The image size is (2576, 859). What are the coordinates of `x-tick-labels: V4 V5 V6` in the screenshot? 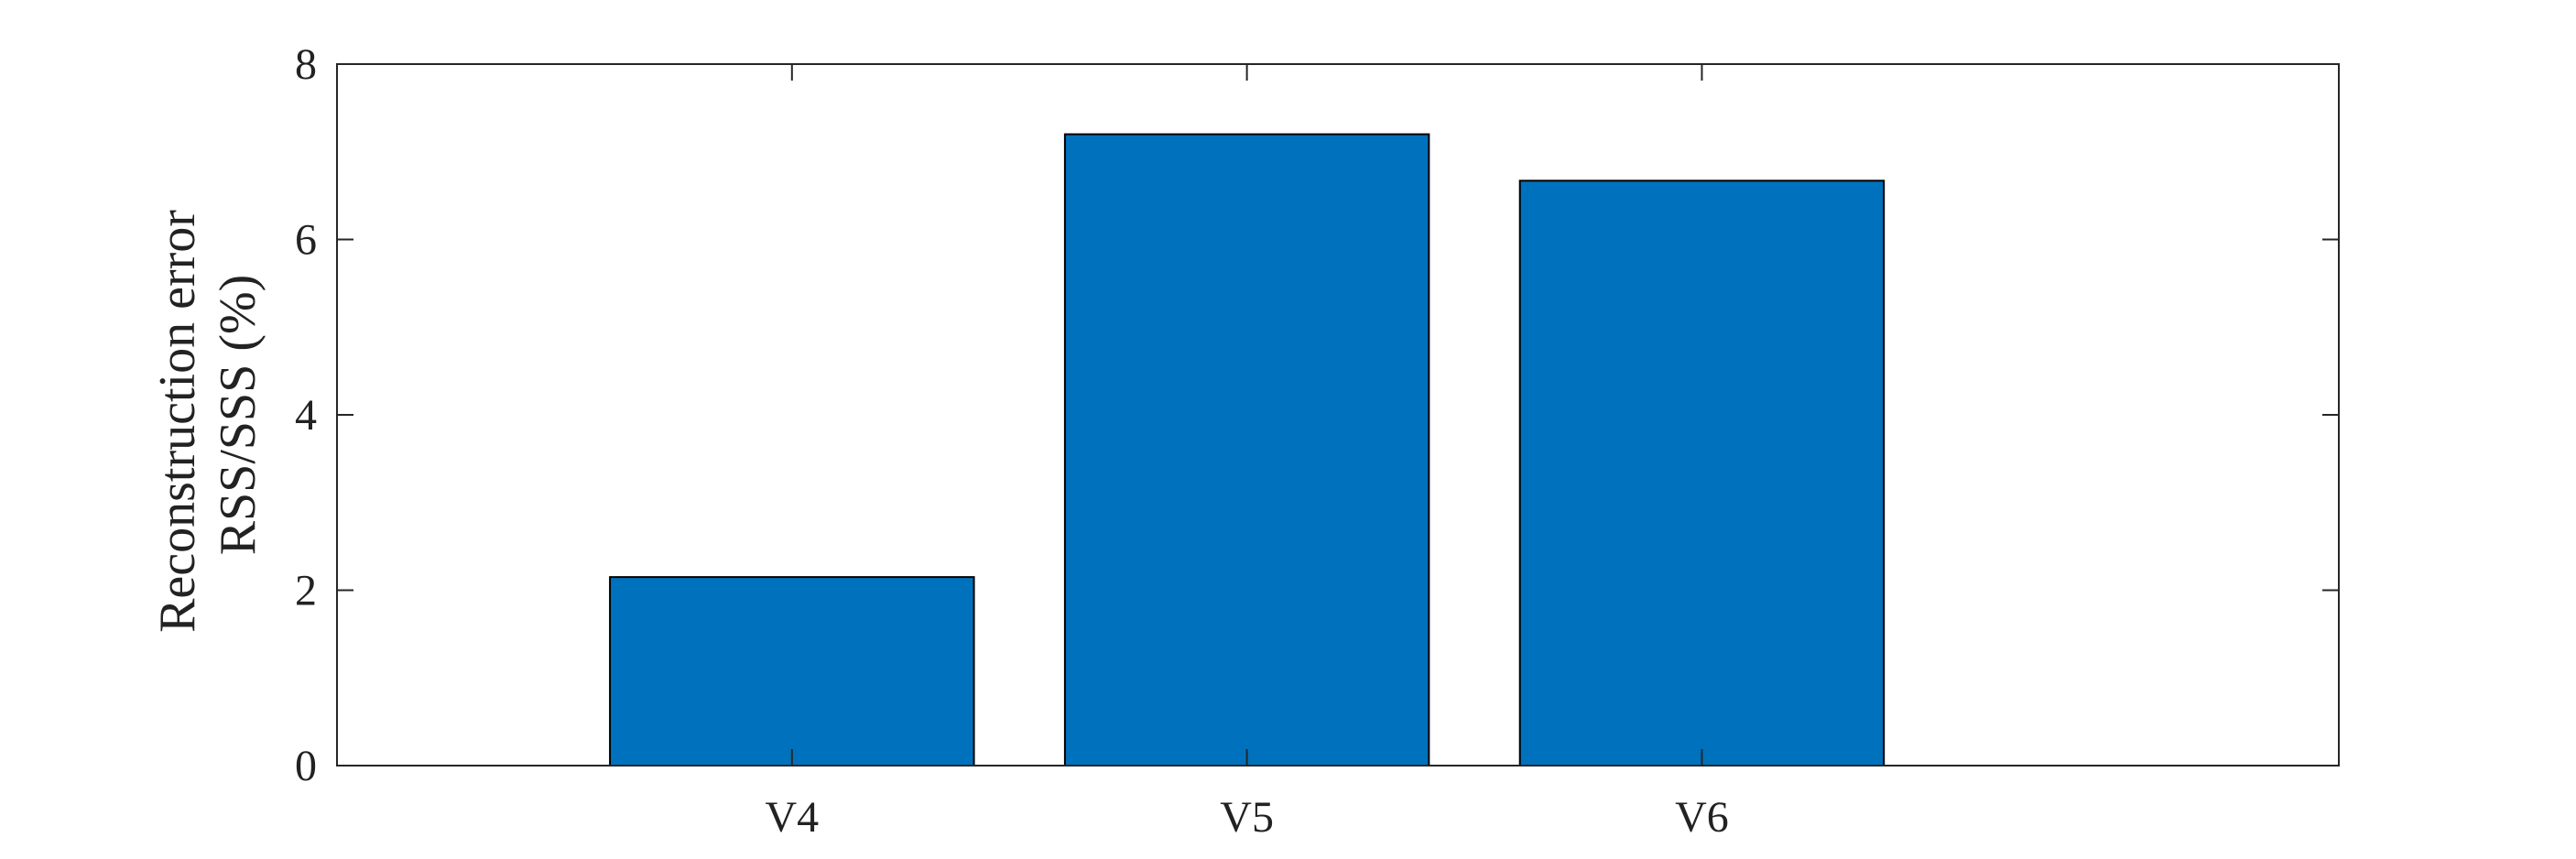 It's located at (1246, 818).